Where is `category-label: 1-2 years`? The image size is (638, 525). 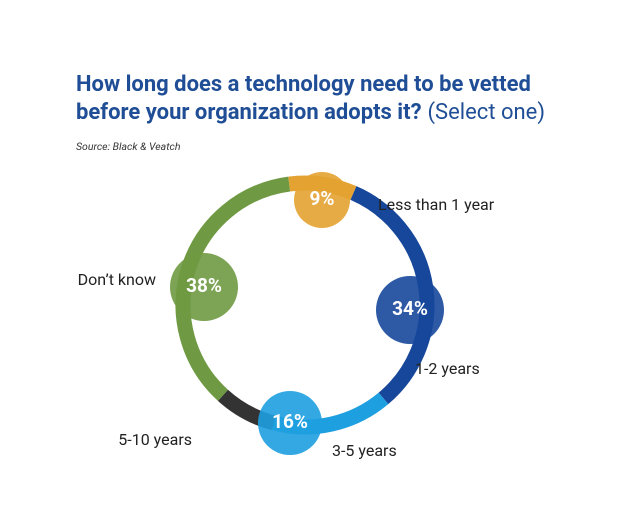
category-label: 1-2 years is located at coordinates (447, 368).